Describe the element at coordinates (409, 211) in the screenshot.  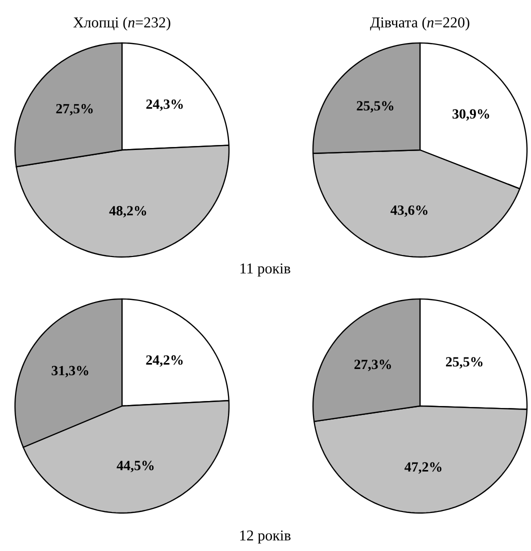
I see `data-label: 43,6%` at that location.